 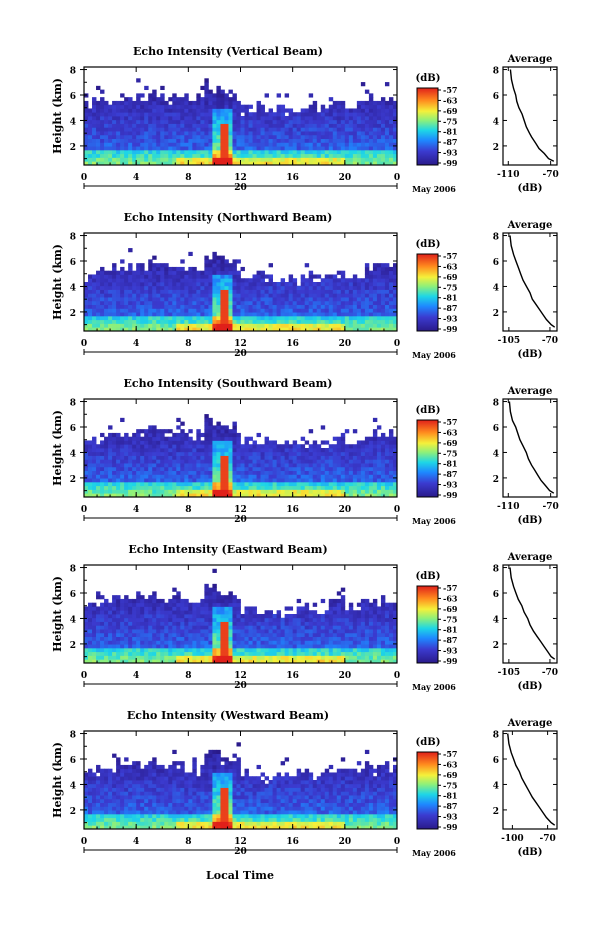 What do you see at coordinates (73, 97) in the screenshot?
I see `y-tick-label: 6` at bounding box center [73, 97].